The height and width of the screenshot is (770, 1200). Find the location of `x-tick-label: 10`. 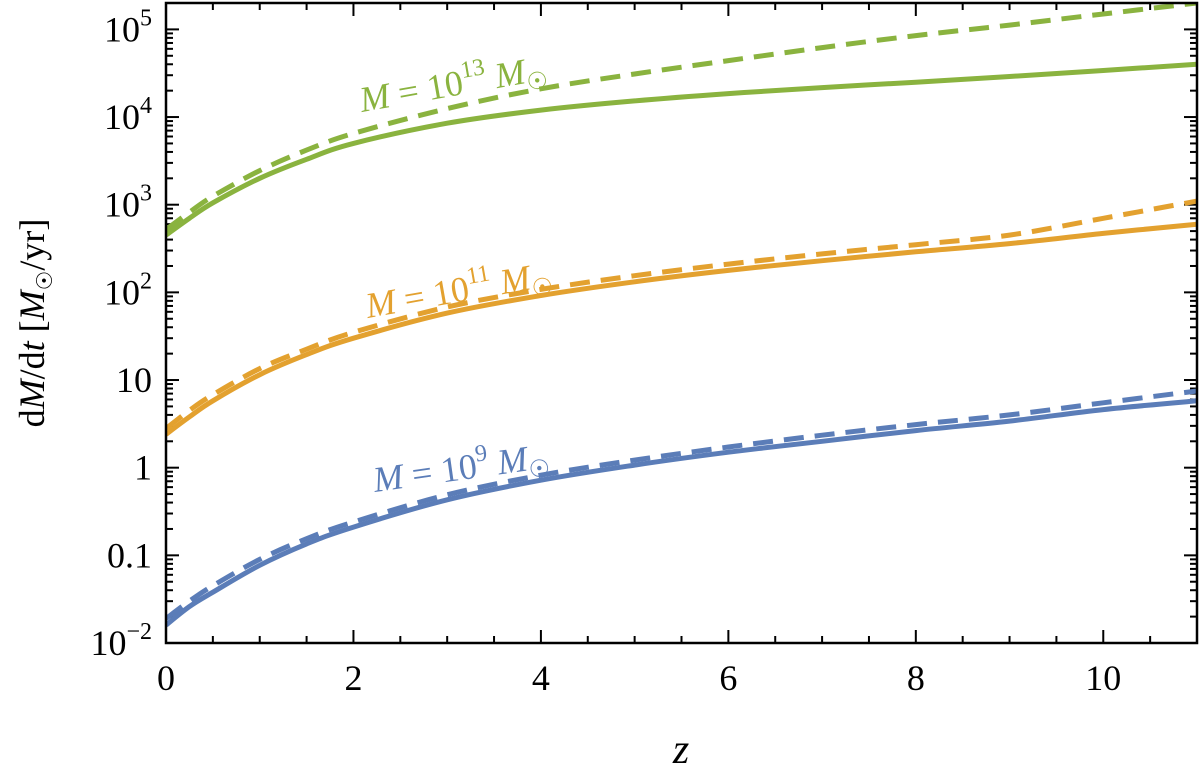

x-tick-label: 10 is located at coordinates (1103, 678).